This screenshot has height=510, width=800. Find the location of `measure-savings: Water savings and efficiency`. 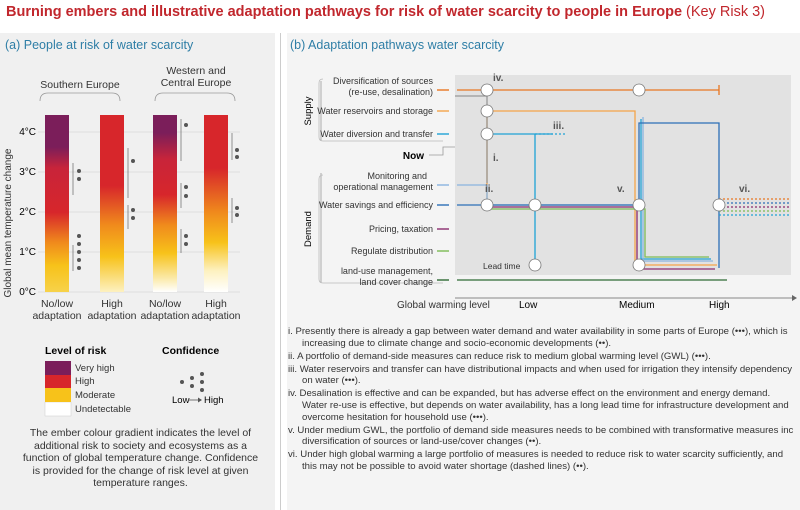

measure-savings: Water savings and efficiency is located at coordinates (376, 205).